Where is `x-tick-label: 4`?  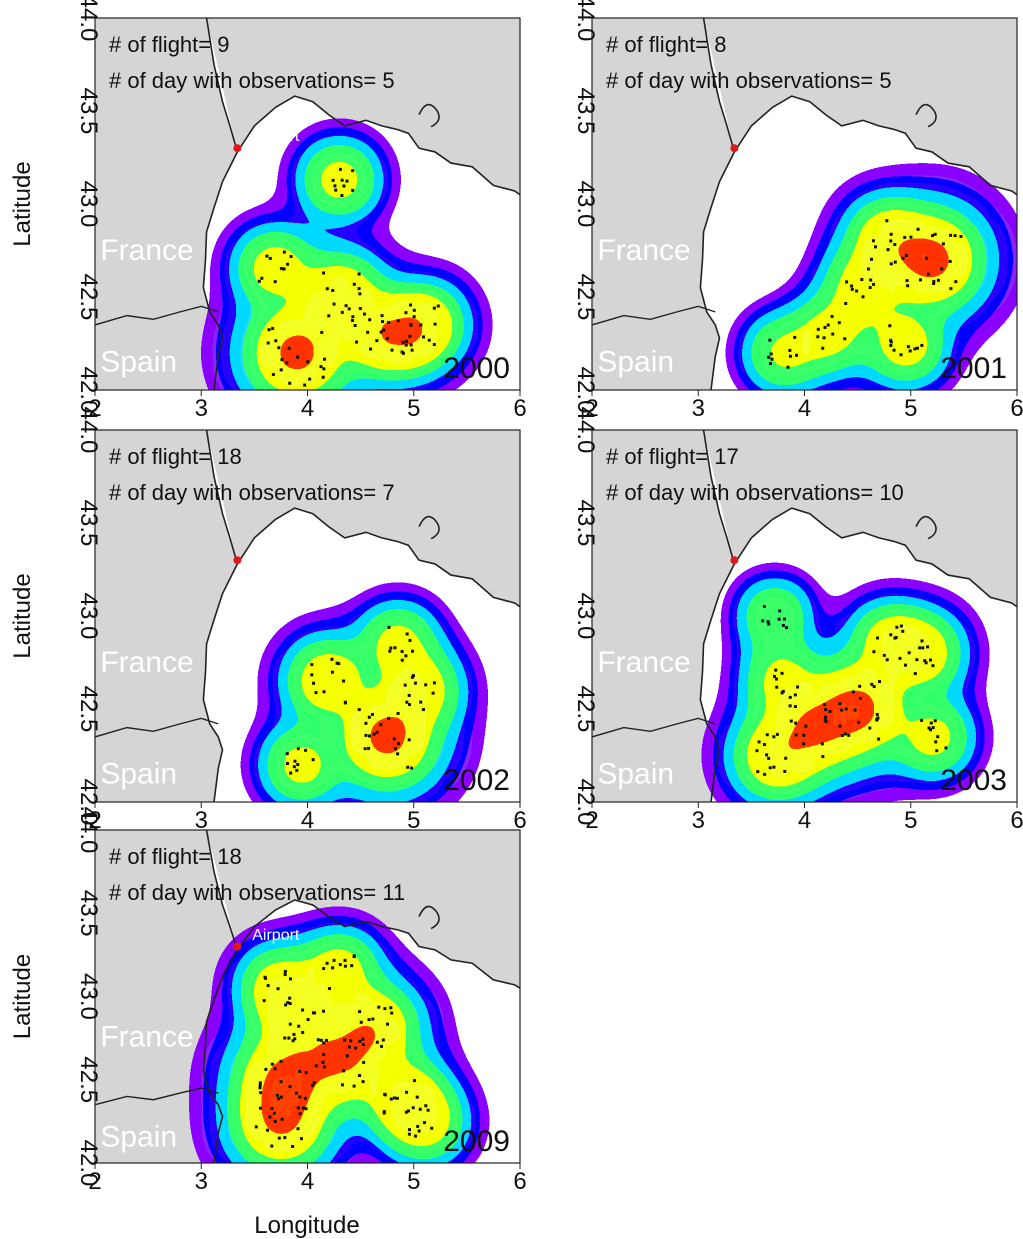 x-tick-label: 4 is located at coordinates (804, 408).